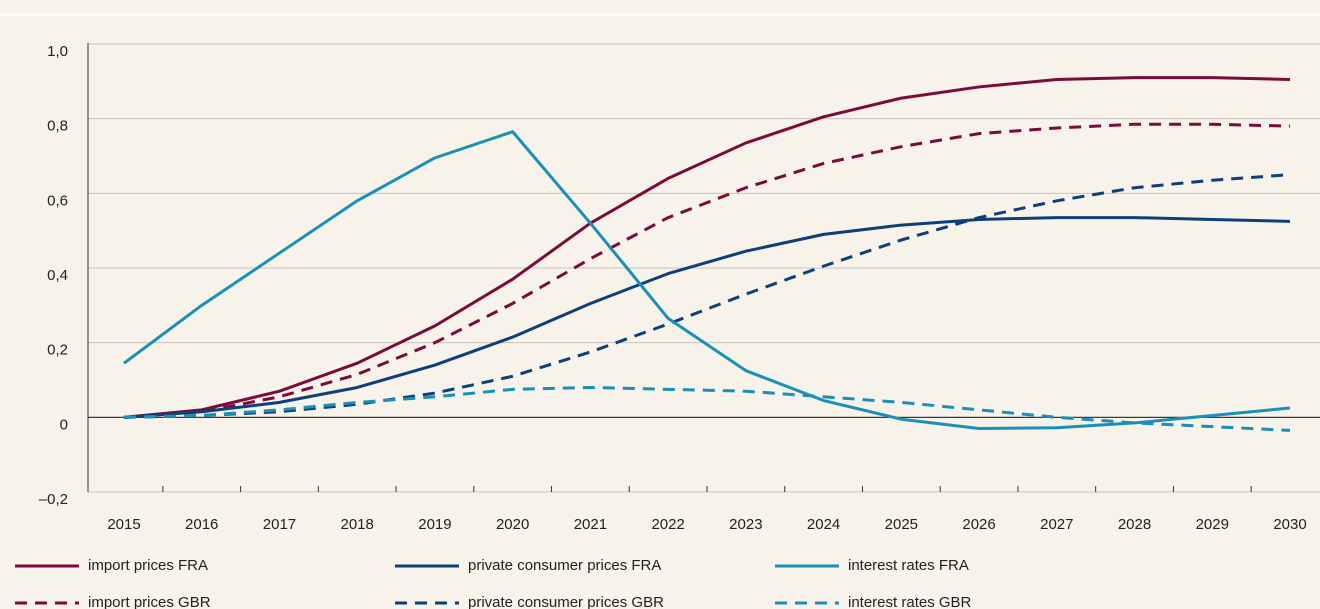  What do you see at coordinates (667, 524) in the screenshot?
I see `x-tick-label: 2022` at bounding box center [667, 524].